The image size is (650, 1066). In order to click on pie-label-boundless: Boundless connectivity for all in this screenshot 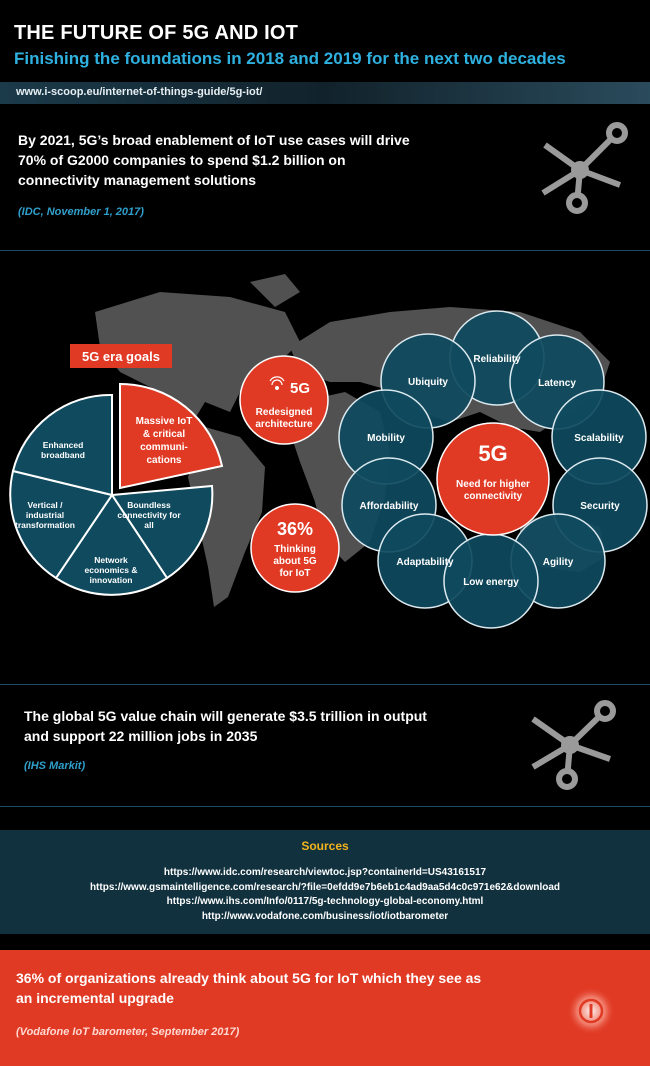, I will do `click(149, 515)`.